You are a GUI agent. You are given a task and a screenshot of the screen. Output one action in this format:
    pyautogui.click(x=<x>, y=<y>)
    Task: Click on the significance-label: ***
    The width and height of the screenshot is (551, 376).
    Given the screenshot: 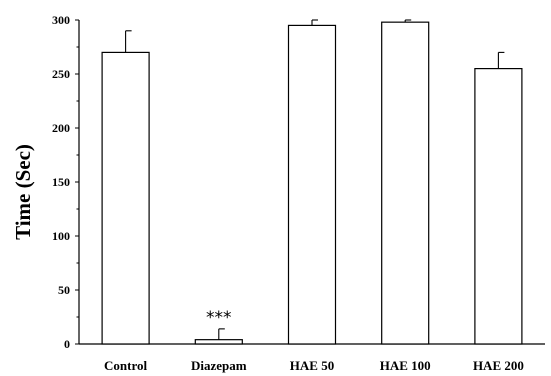 What is the action you would take?
    pyautogui.click(x=219, y=318)
    